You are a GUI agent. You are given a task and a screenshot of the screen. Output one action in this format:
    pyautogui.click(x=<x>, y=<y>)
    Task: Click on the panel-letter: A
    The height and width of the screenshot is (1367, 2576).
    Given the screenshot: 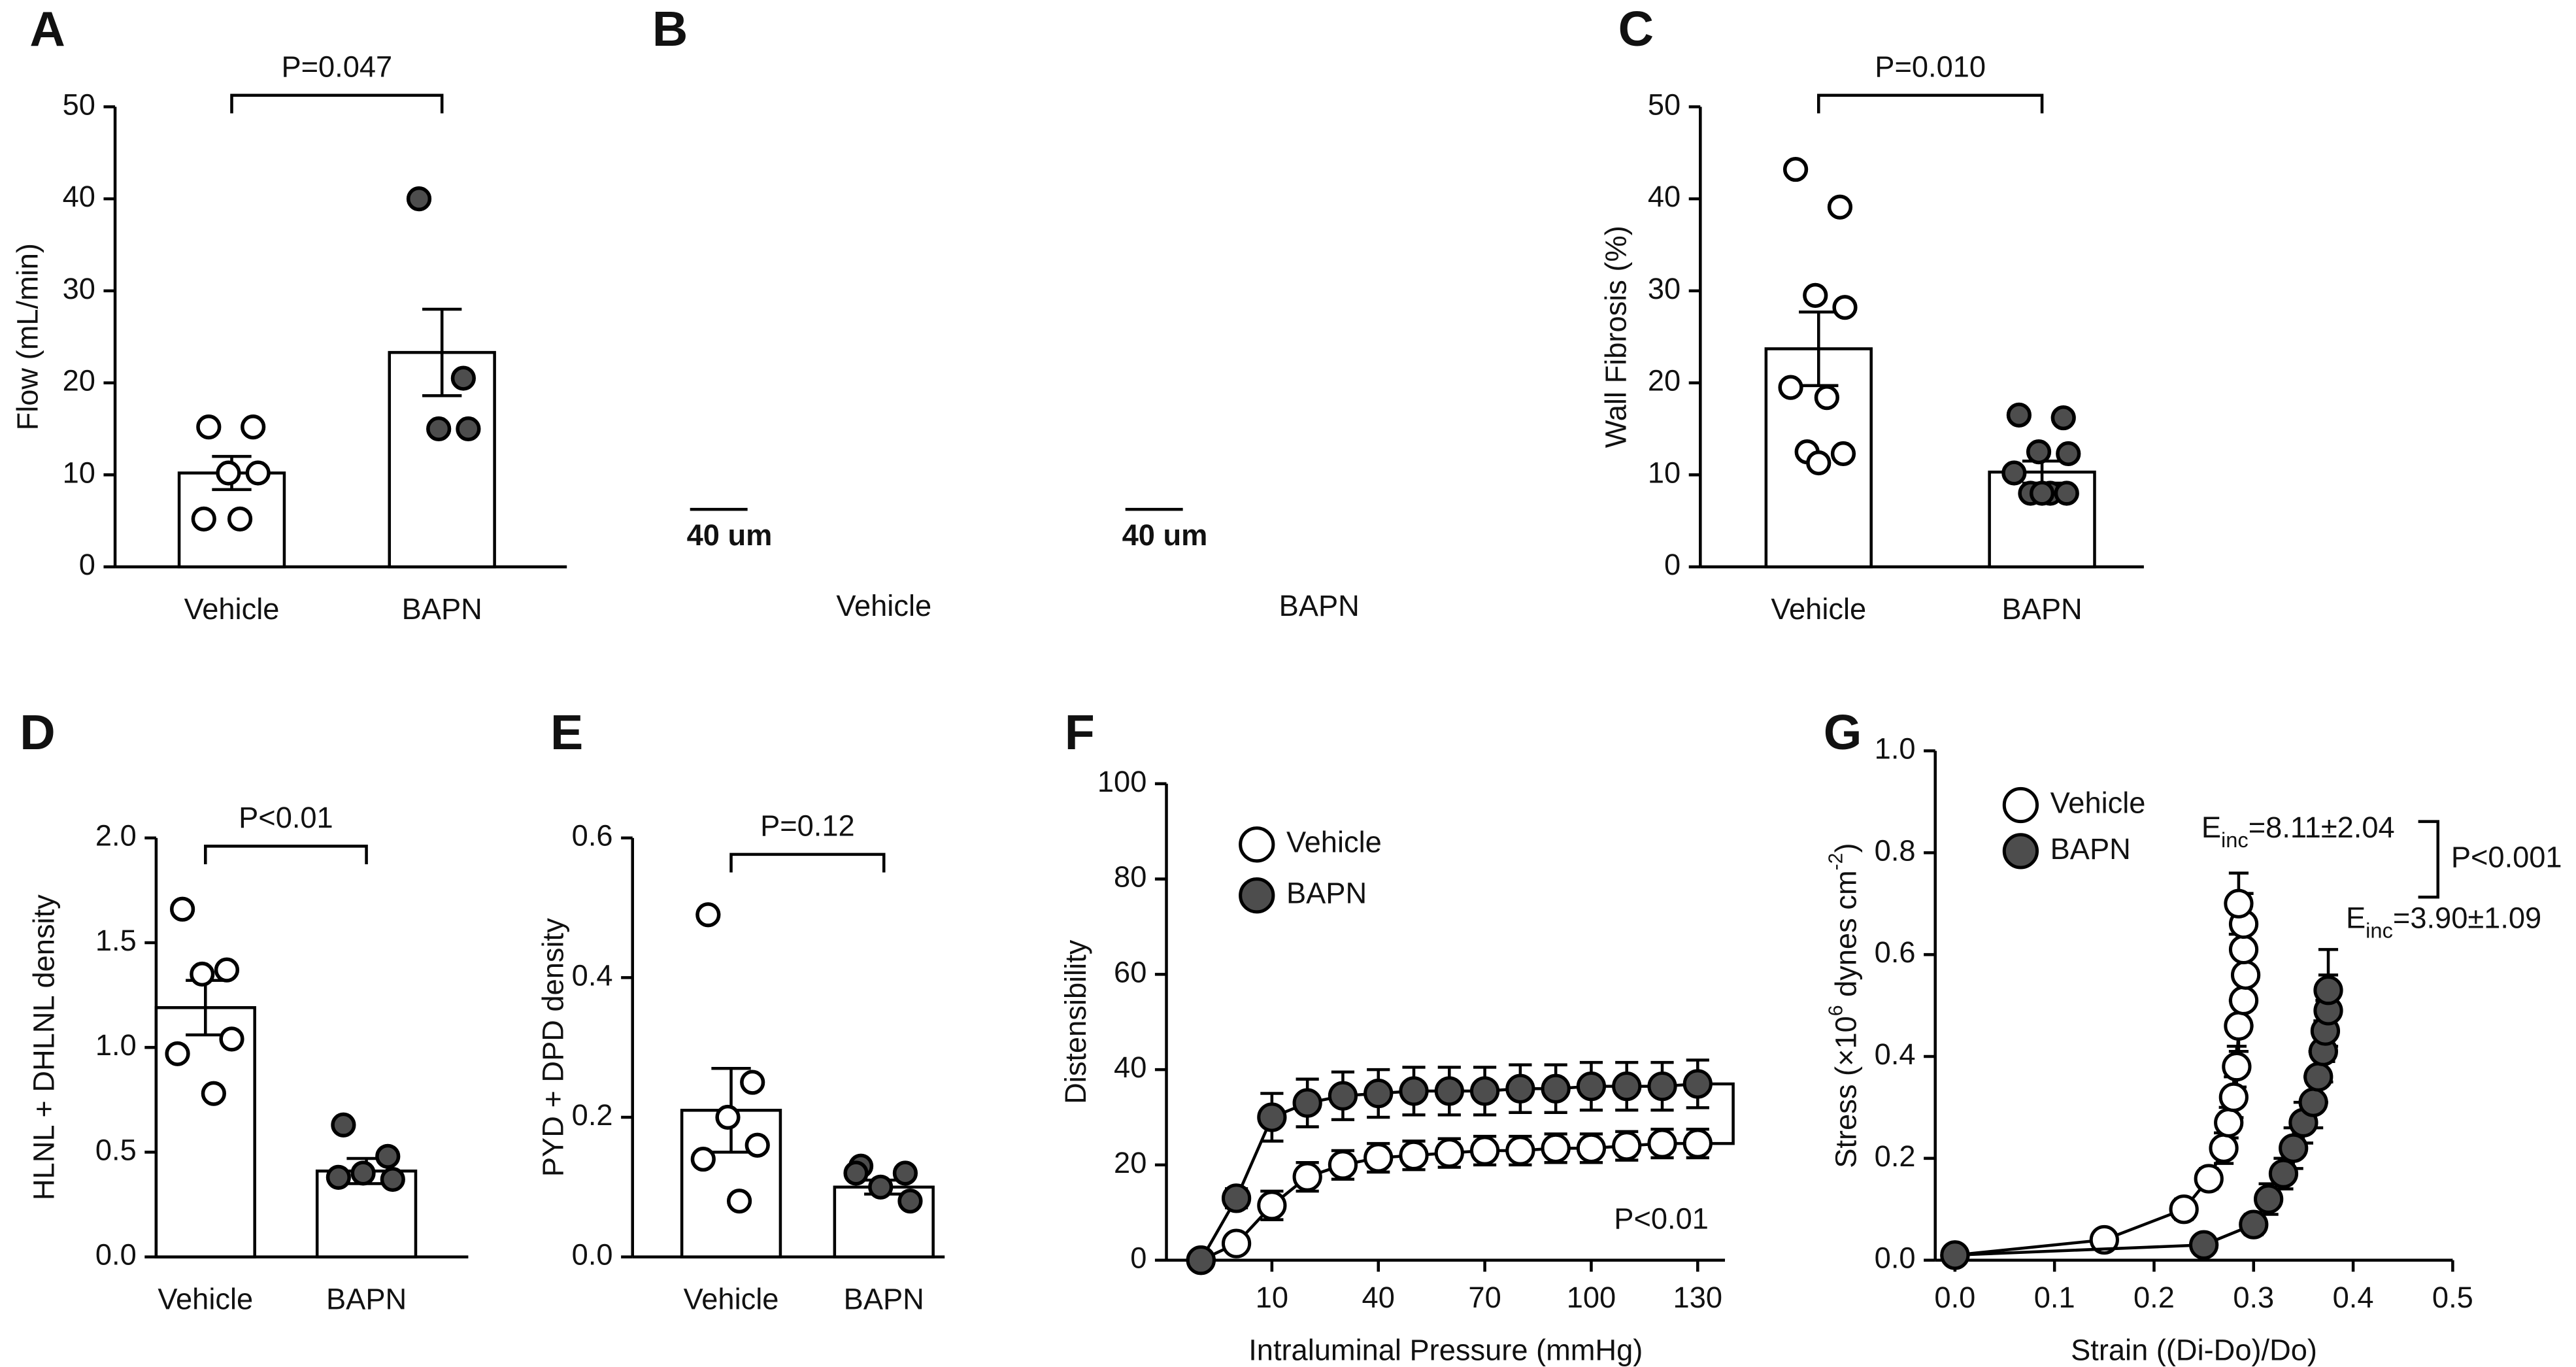 What is the action you would take?
    pyautogui.click(x=47, y=29)
    